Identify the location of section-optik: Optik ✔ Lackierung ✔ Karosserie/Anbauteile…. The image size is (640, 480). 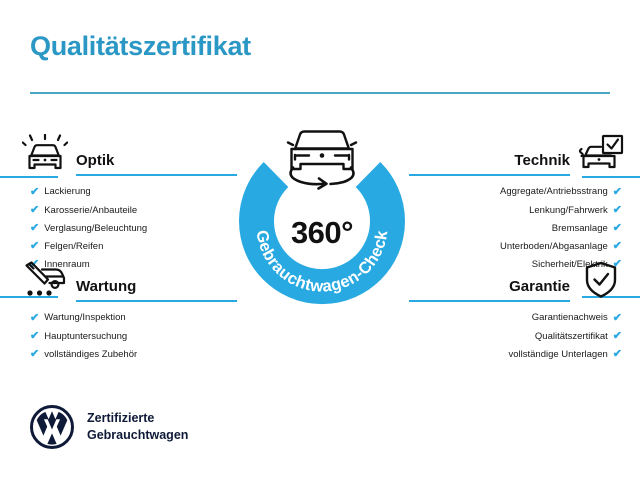
(129, 202).